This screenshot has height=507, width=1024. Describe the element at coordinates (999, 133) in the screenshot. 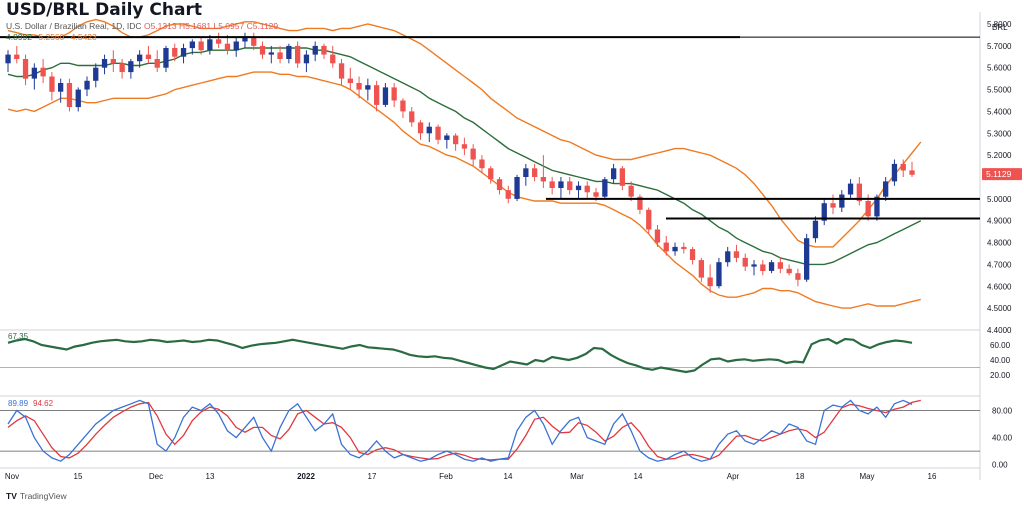

I see `price-tick-label: 5.3000` at that location.